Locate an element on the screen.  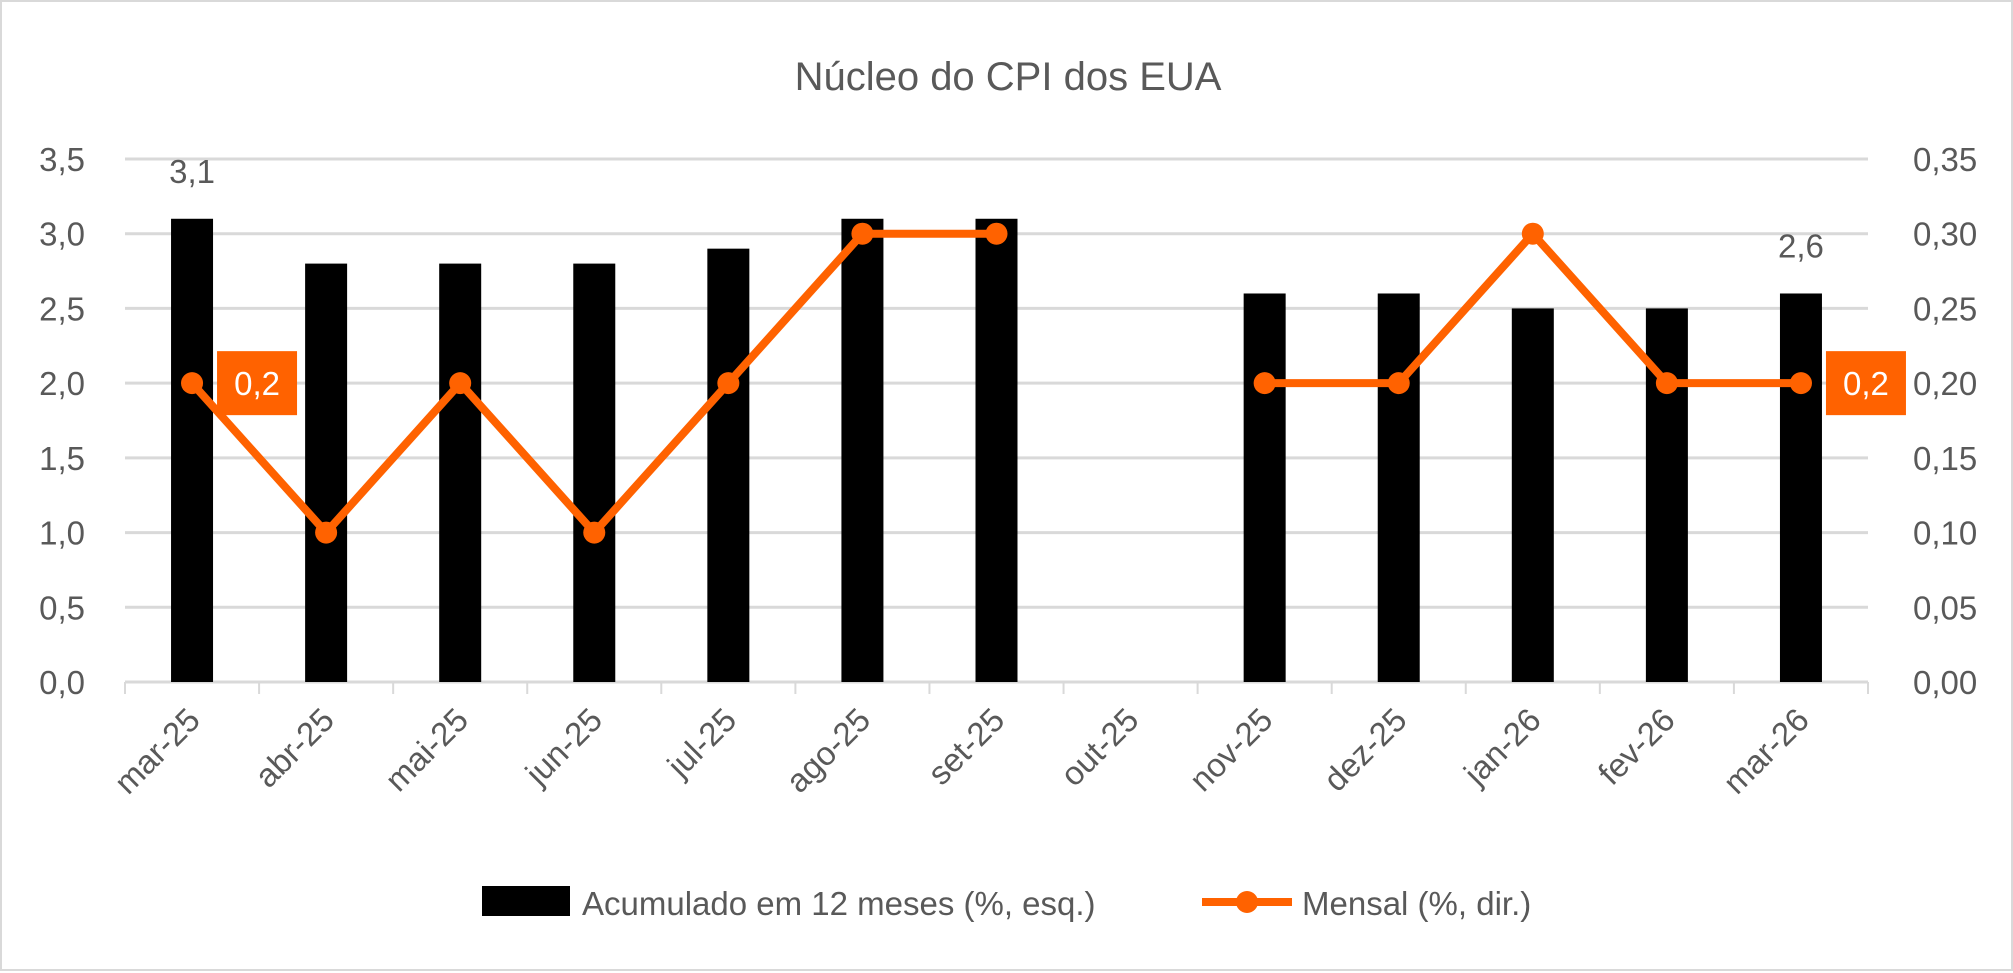
y-right-tick-label: 0,20 is located at coordinates (1945, 383).